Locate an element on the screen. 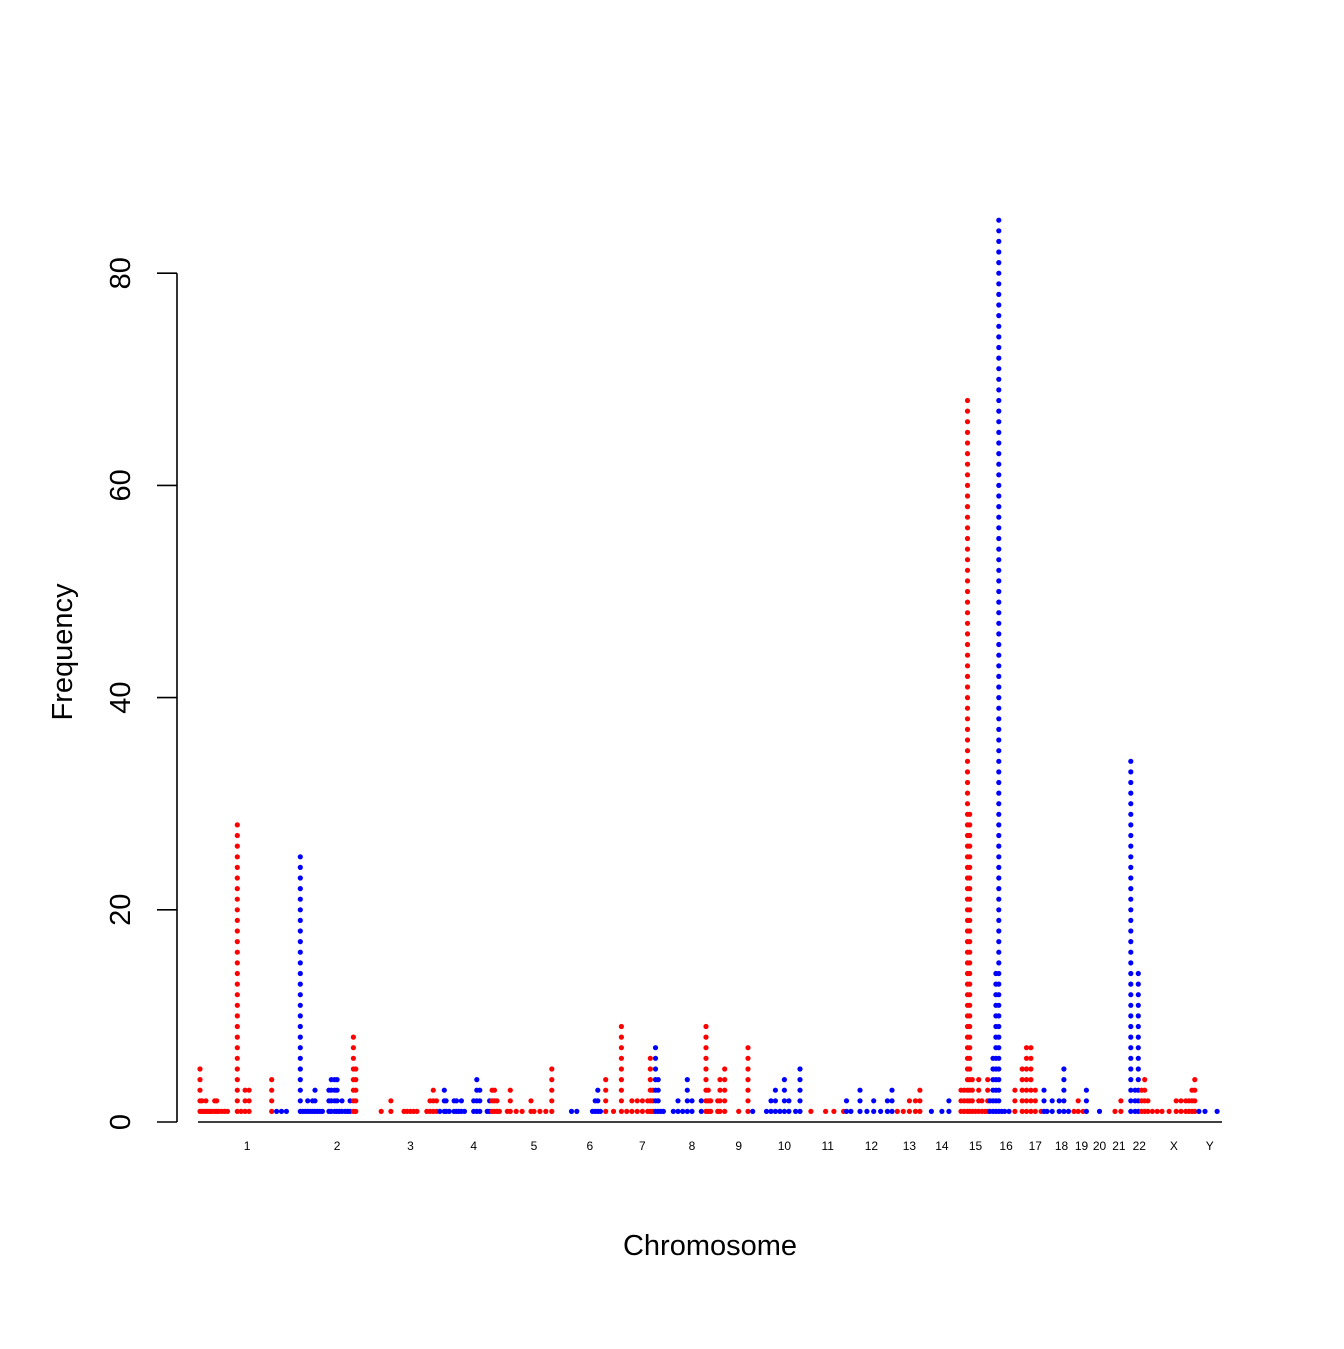  x-tick-label: 19 is located at coordinates (1082, 1146).